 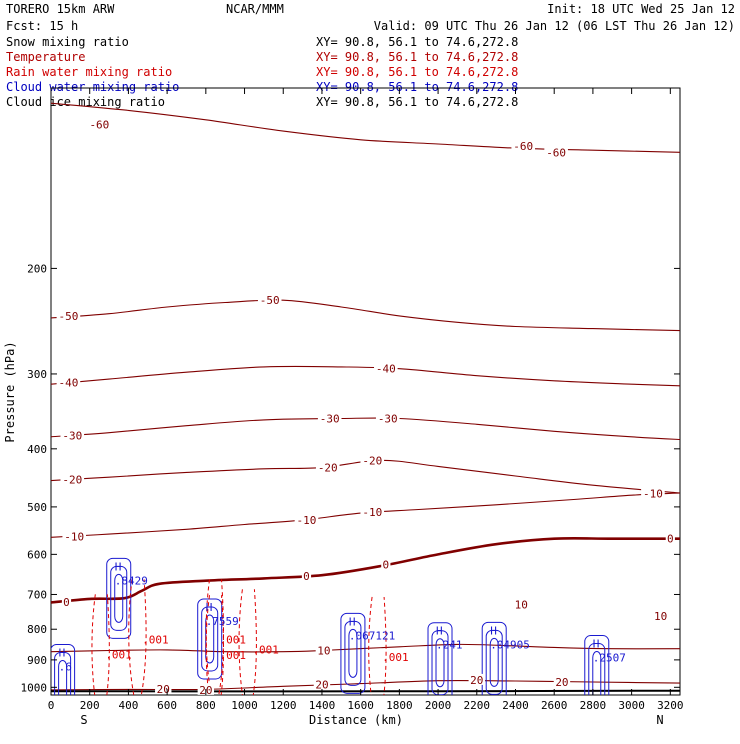 I want to click on init-time: Init: 18 UTC Wed 25 Jan 12, so click(x=641, y=9).